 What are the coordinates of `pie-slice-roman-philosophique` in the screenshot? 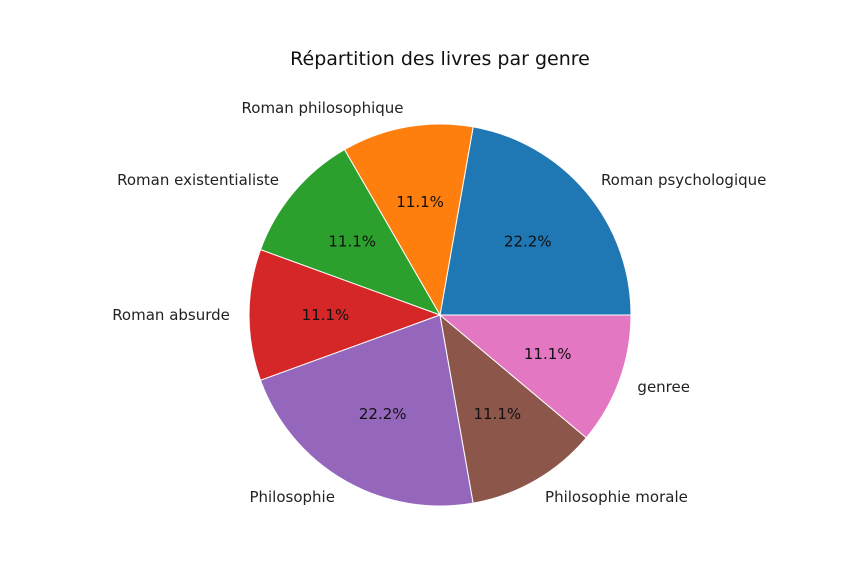 It's located at (408, 220).